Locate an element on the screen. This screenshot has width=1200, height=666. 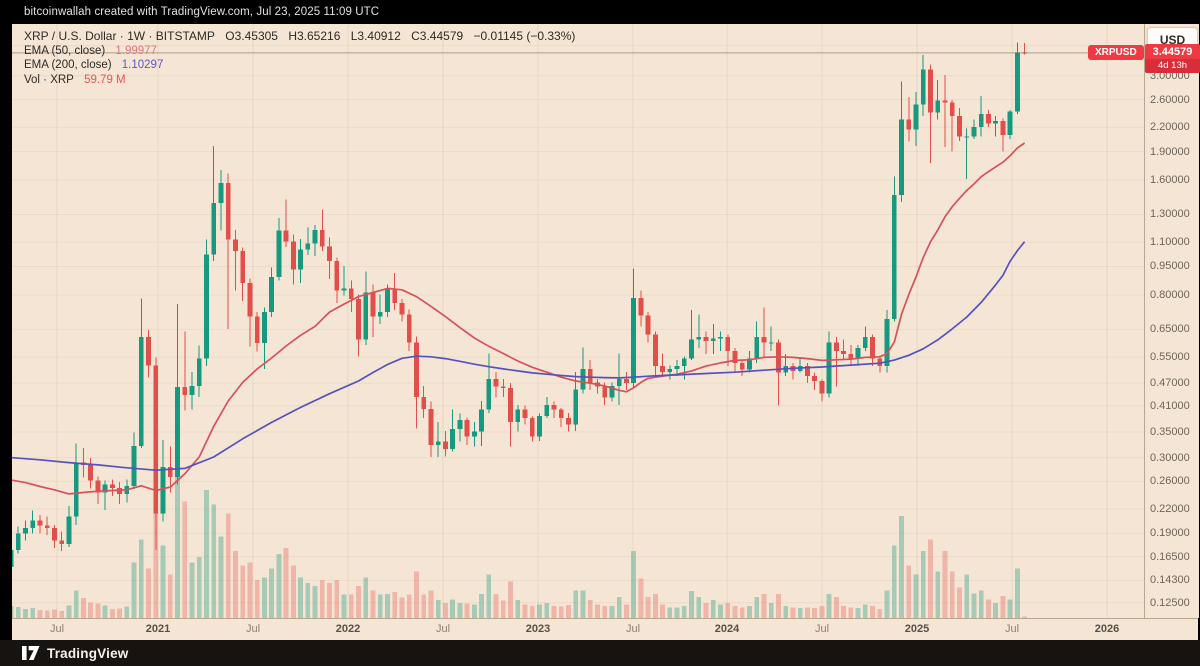
ohlc-low: L3.40912 is located at coordinates (375, 36).